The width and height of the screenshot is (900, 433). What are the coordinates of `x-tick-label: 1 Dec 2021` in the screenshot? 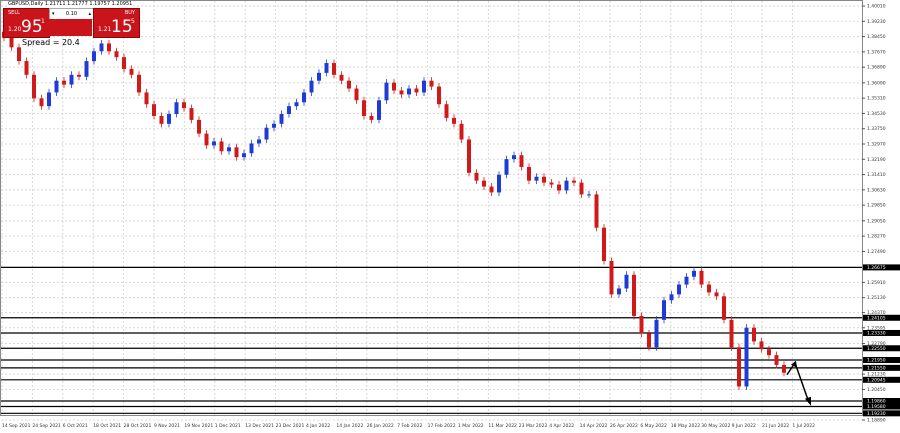 It's located at (228, 426).